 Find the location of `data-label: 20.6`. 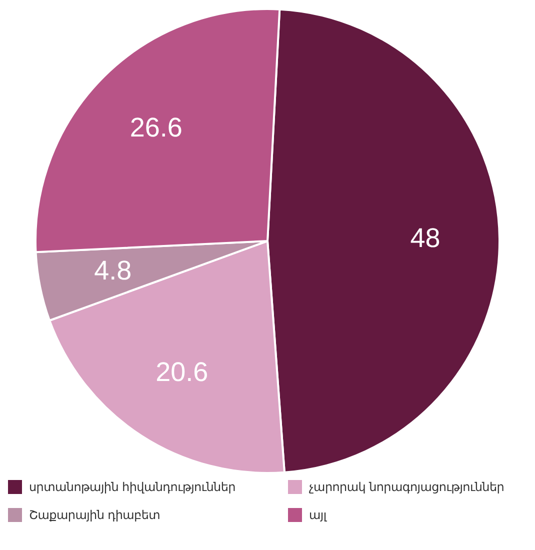

data-label: 20.6 is located at coordinates (182, 371).